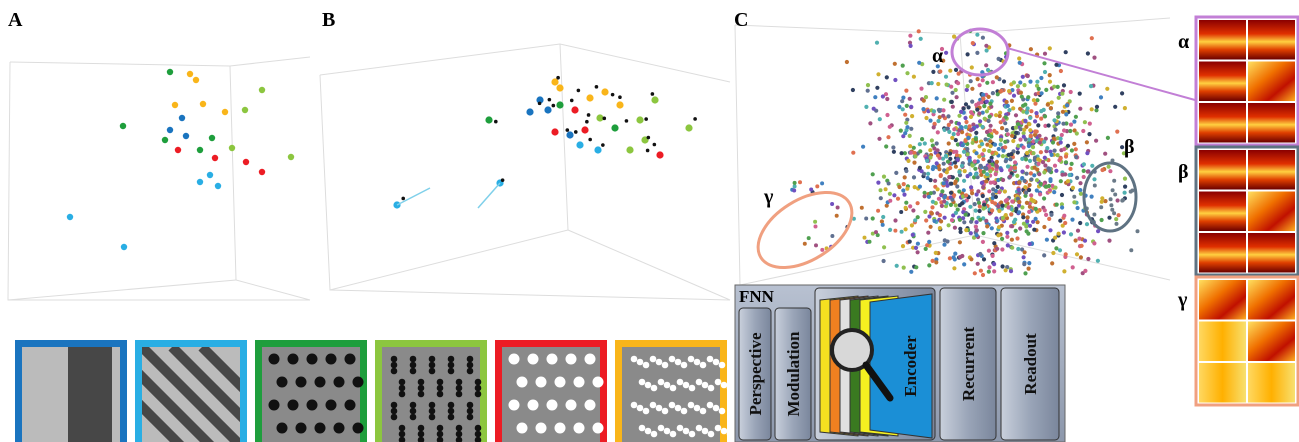  What do you see at coordinates (1129, 147) in the screenshot?
I see `cluster-label: β` at bounding box center [1129, 147].